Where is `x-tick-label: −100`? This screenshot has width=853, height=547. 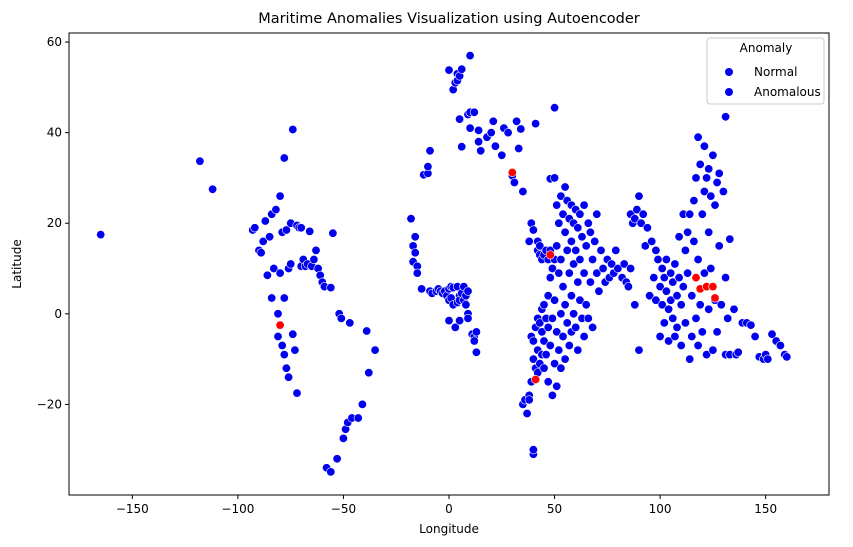 x-tick-label: −100 is located at coordinates (237, 509).